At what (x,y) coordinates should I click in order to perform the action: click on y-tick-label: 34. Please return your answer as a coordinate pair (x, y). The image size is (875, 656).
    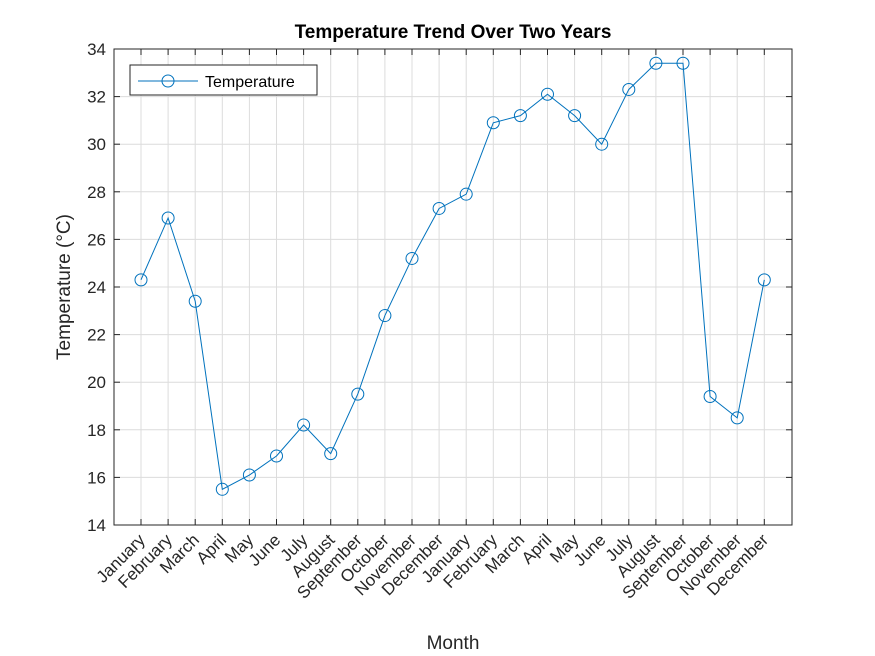
    Looking at the image, I should click on (96, 49).